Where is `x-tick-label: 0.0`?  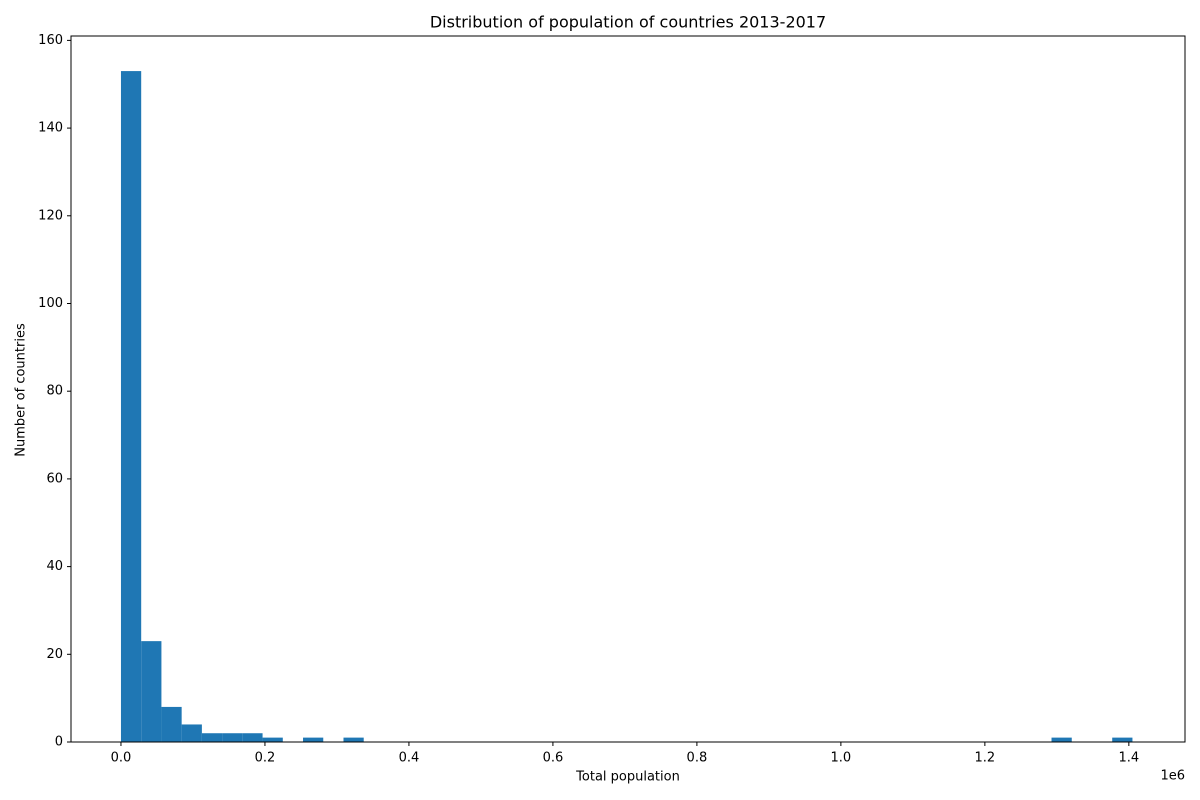
x-tick-label: 0.0 is located at coordinates (121, 758).